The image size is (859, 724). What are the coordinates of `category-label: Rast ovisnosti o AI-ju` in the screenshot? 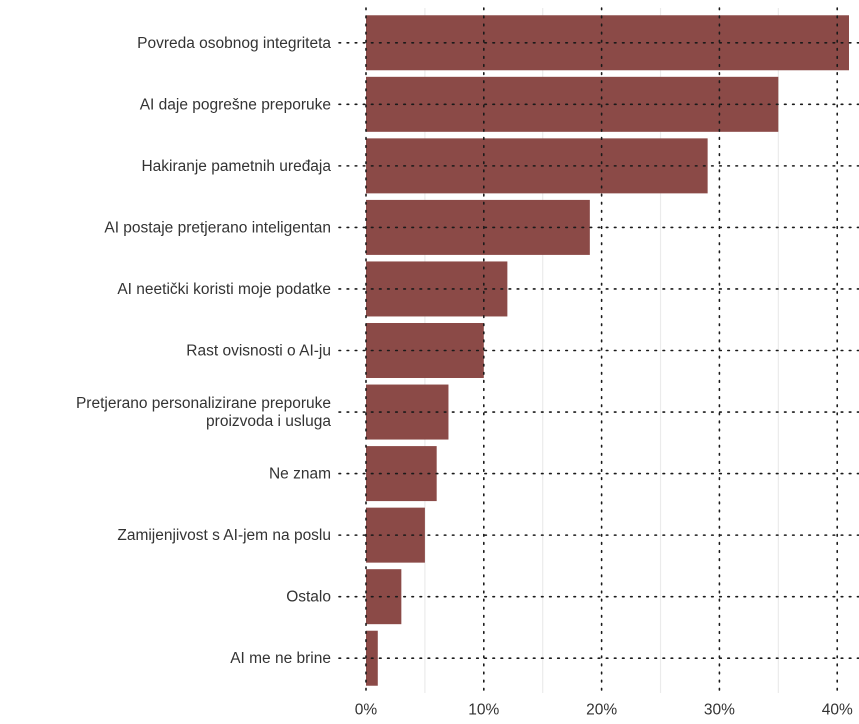 It's located at (258, 350).